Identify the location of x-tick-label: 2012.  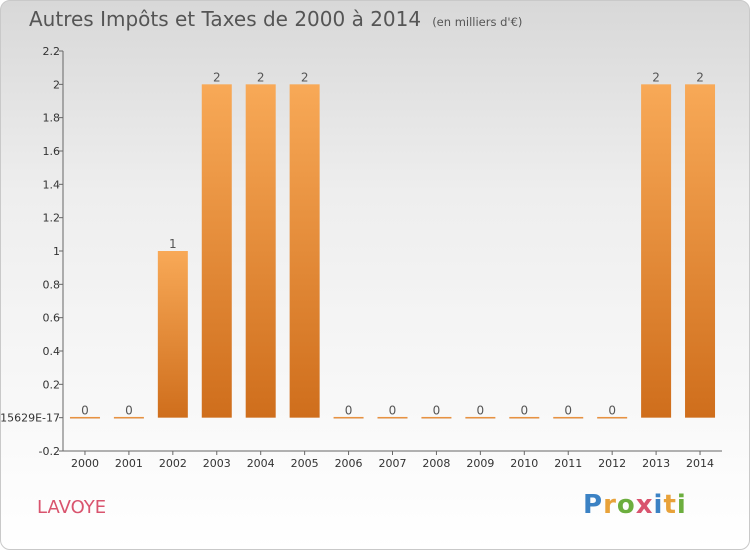
(612, 463).